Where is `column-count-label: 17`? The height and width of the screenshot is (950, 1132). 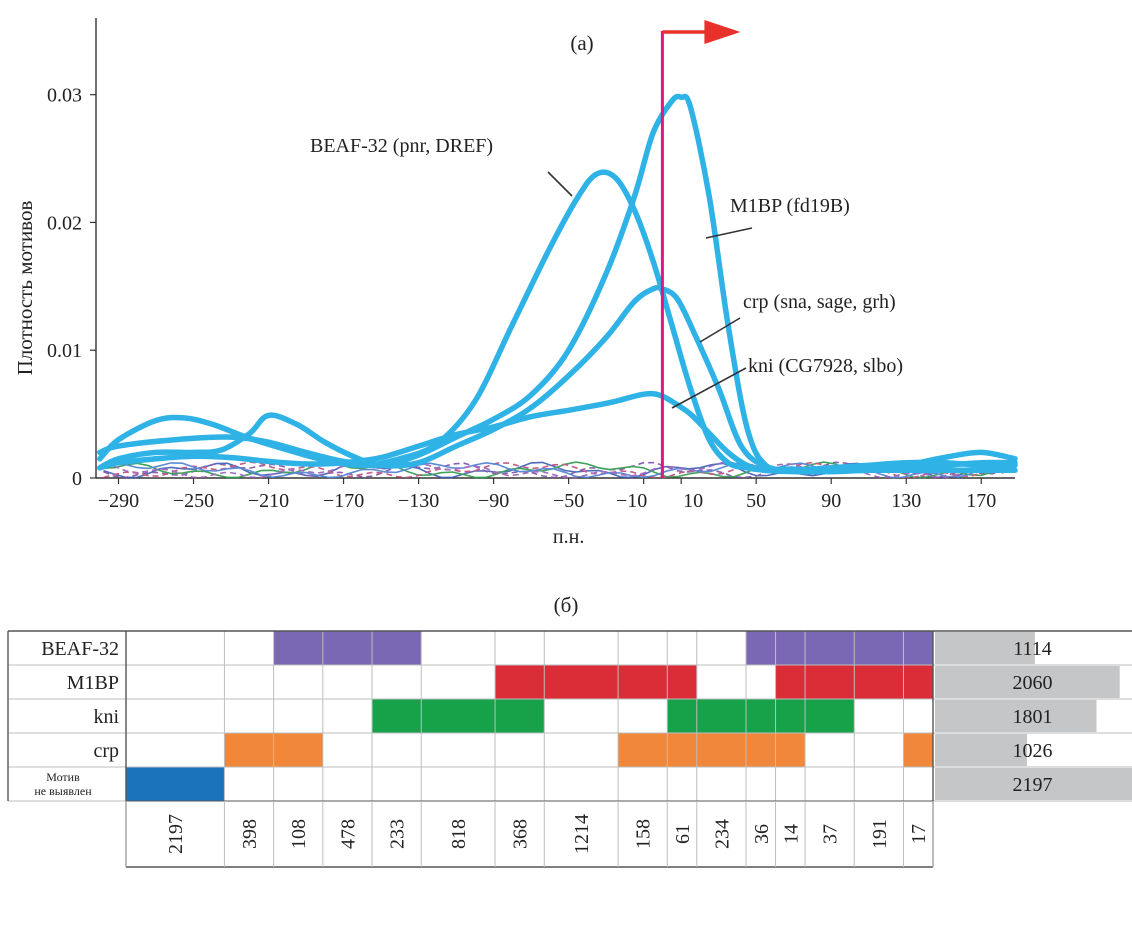
column-count-label: 17 is located at coordinates (919, 834).